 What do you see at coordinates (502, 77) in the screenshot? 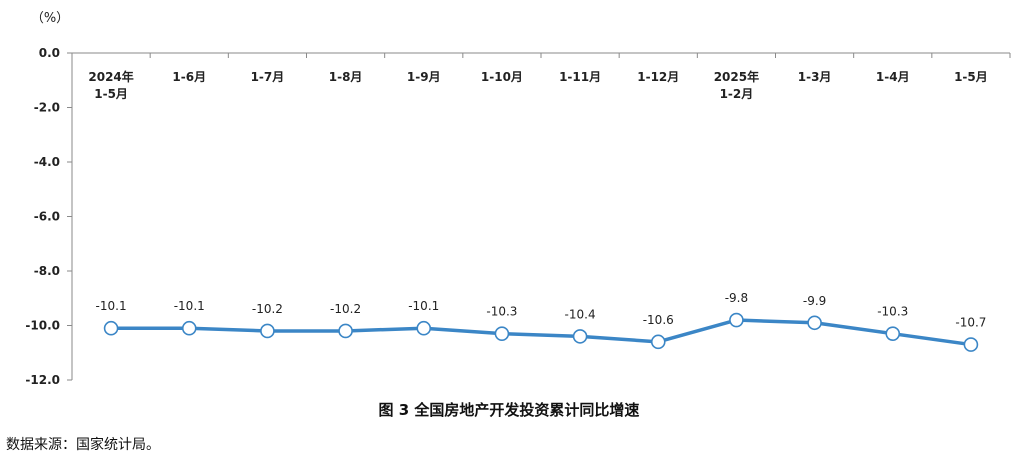
I see `x-category-label: 1-10月` at bounding box center [502, 77].